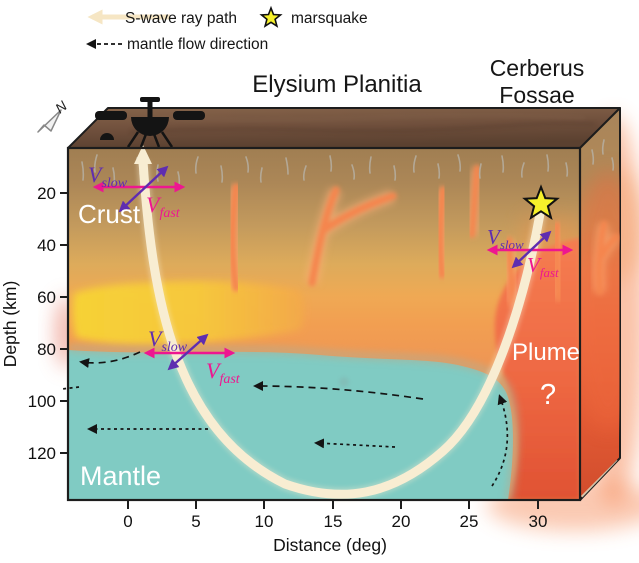  Describe the element at coordinates (70, 388) in the screenshot. I see `flow-arrow-segment` at that location.